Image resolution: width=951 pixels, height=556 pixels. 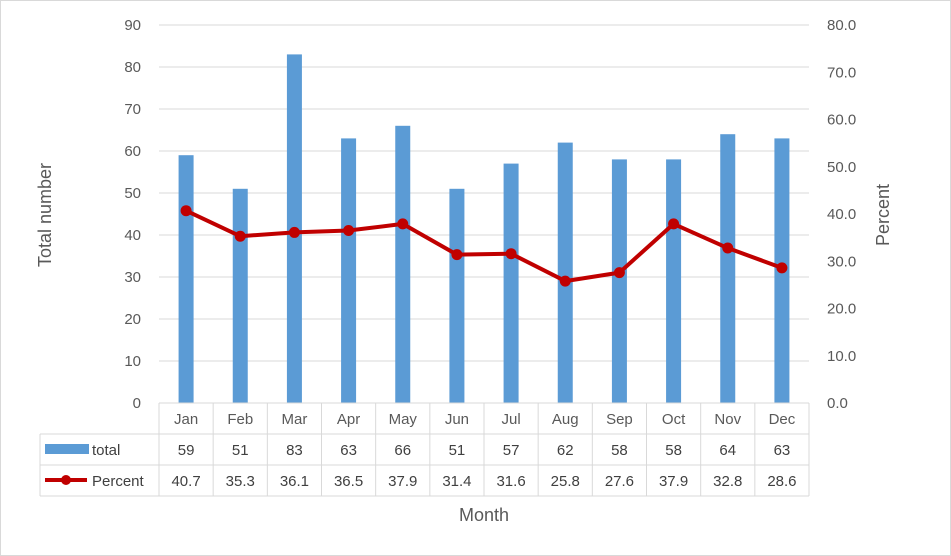 I want to click on y-tick-label: 30, so click(x=132, y=277).